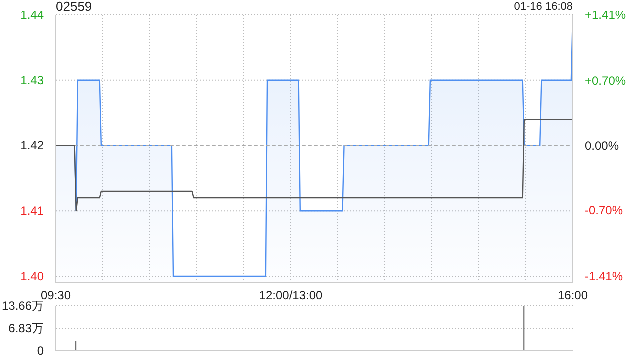  Describe the element at coordinates (573, 295) in the screenshot. I see `x-tick-label: 16:00` at that location.